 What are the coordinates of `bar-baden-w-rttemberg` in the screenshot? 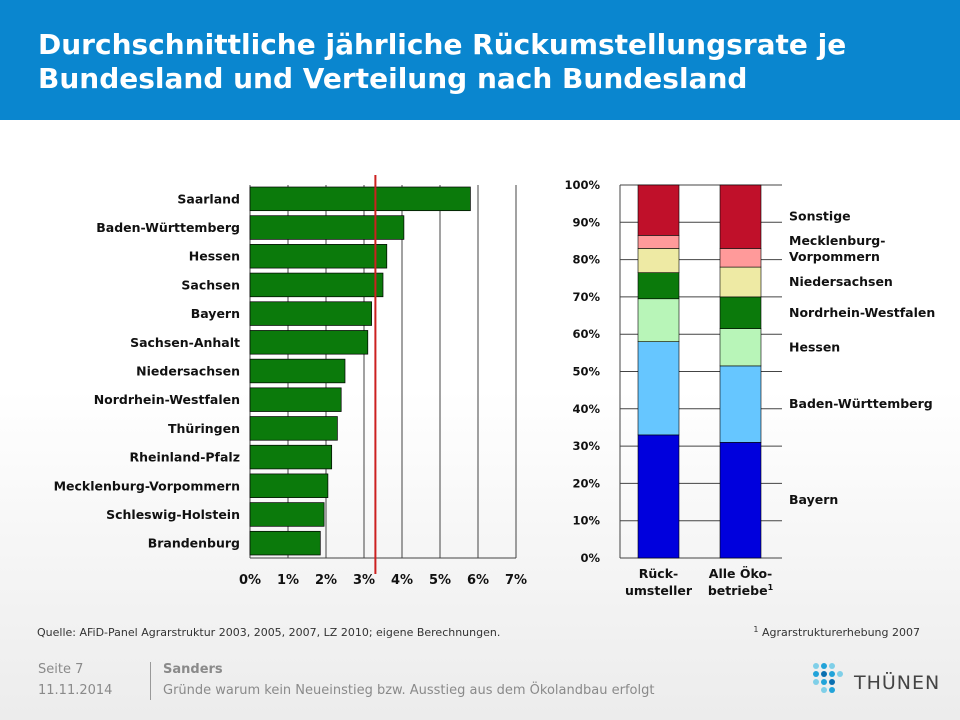 It's located at (327, 227).